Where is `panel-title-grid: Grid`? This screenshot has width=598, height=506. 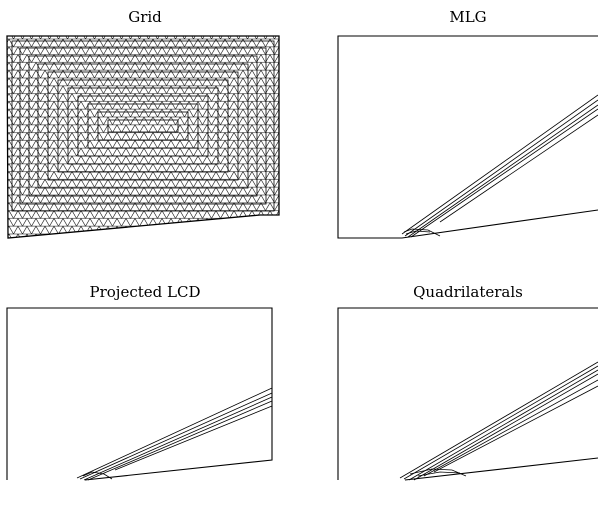
panel-title-grid: Grid is located at coordinates (145, 17).